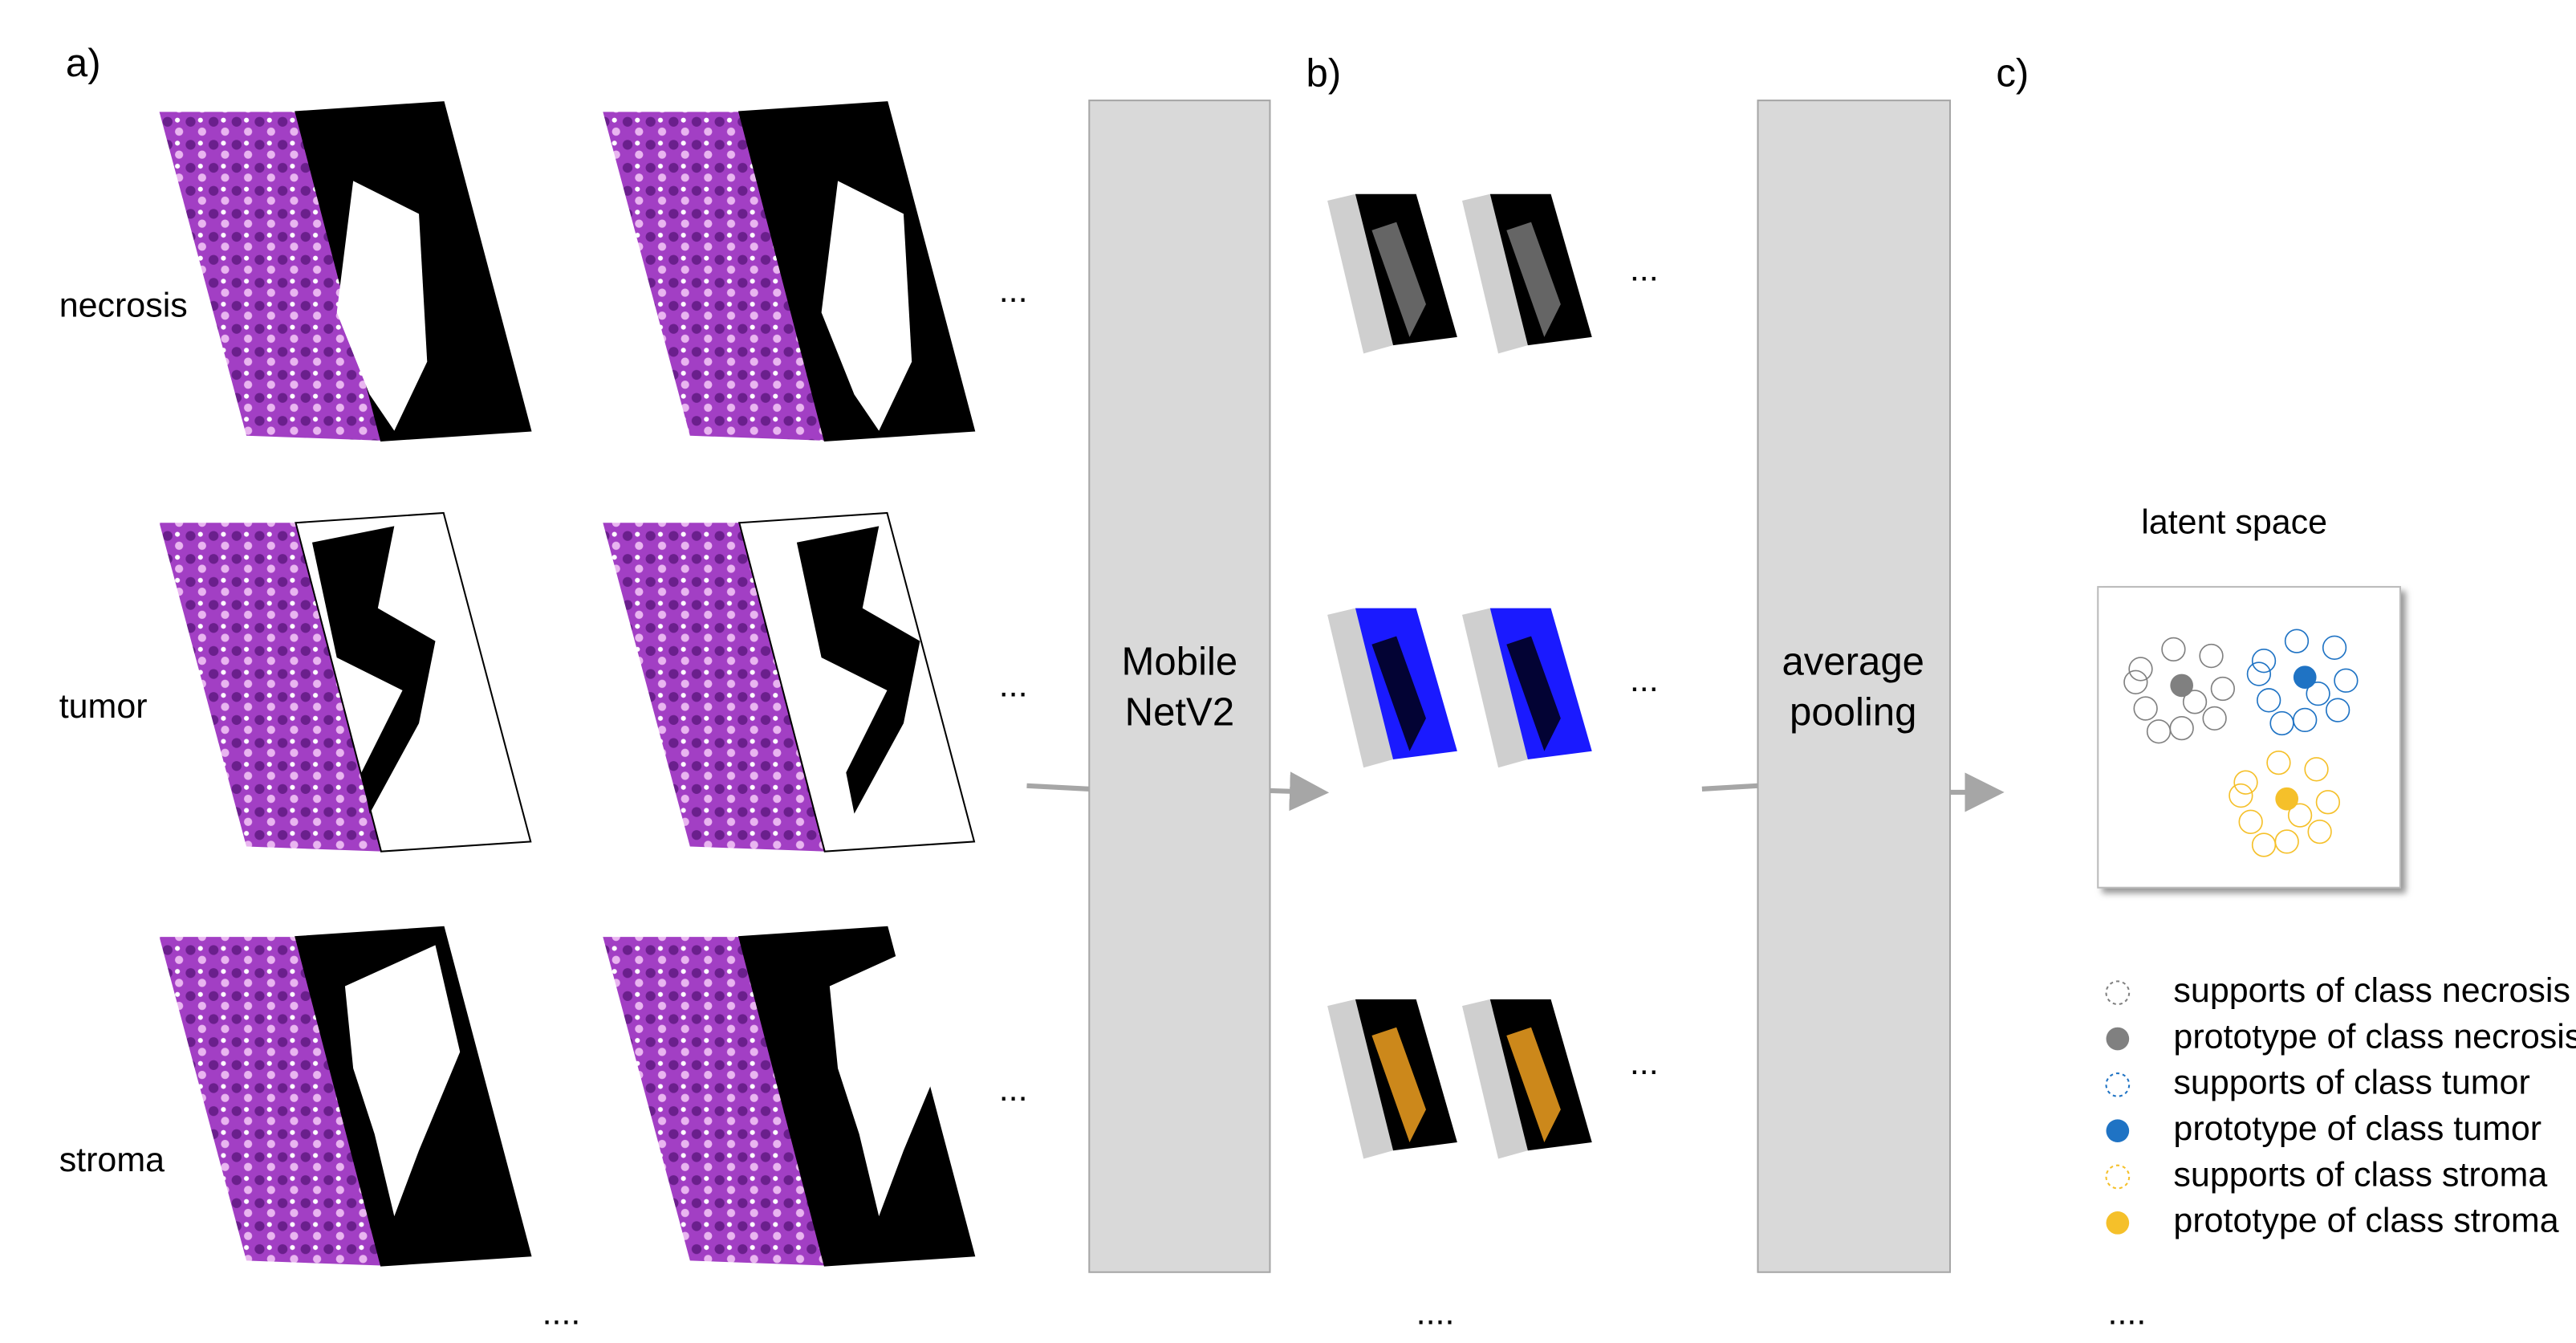 The width and height of the screenshot is (2576, 1343). What do you see at coordinates (2375, 1036) in the screenshot?
I see `legend-label: prototype of class necrosis` at bounding box center [2375, 1036].